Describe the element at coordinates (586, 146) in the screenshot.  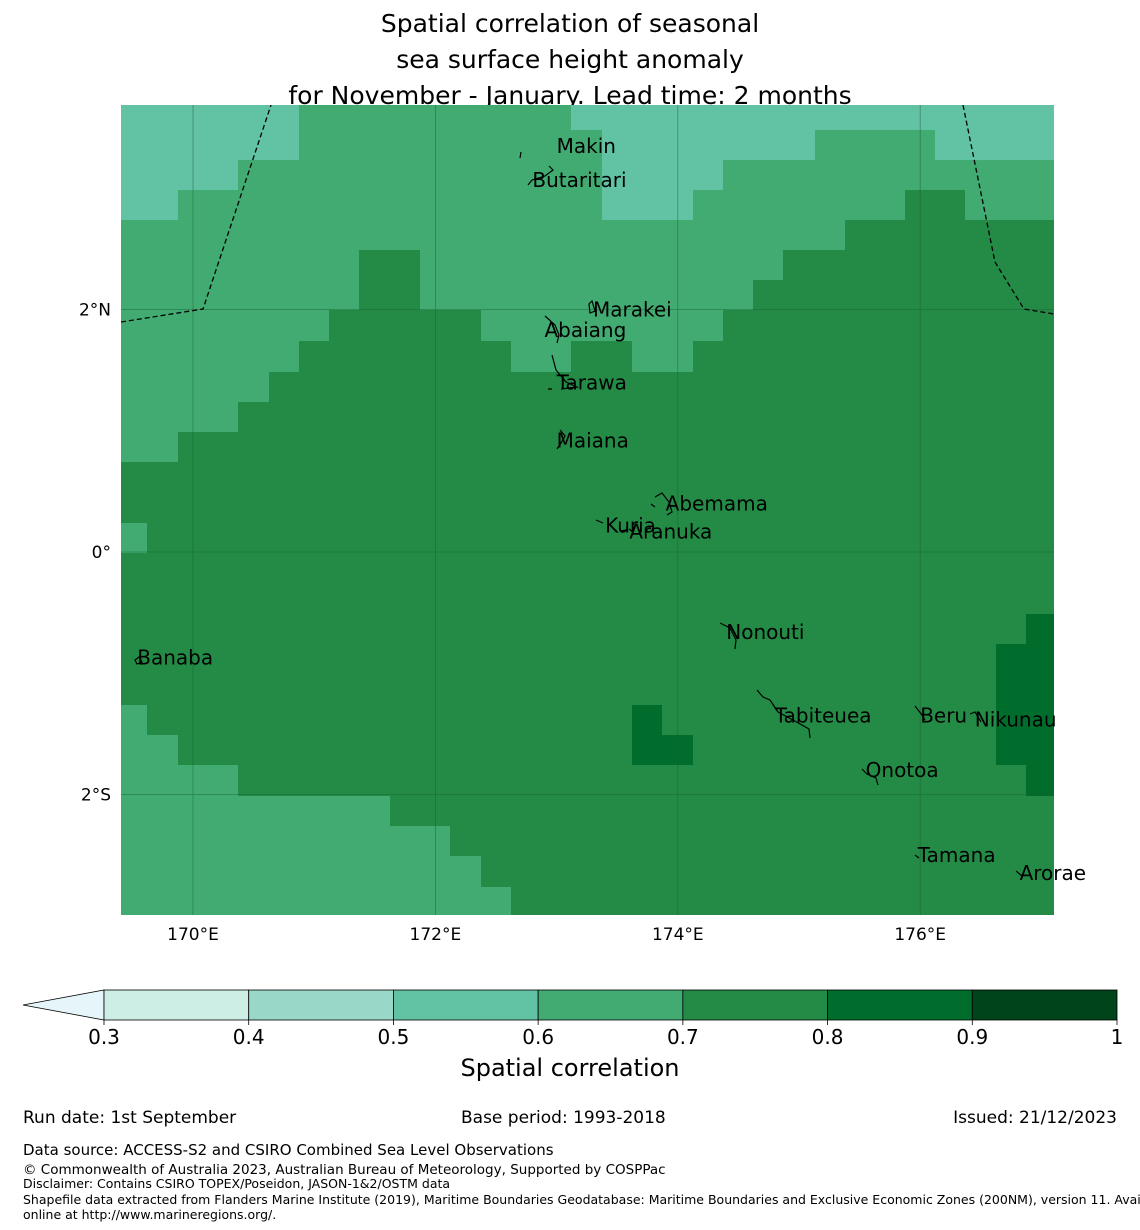
I see `island-label-makin: Makin` at that location.